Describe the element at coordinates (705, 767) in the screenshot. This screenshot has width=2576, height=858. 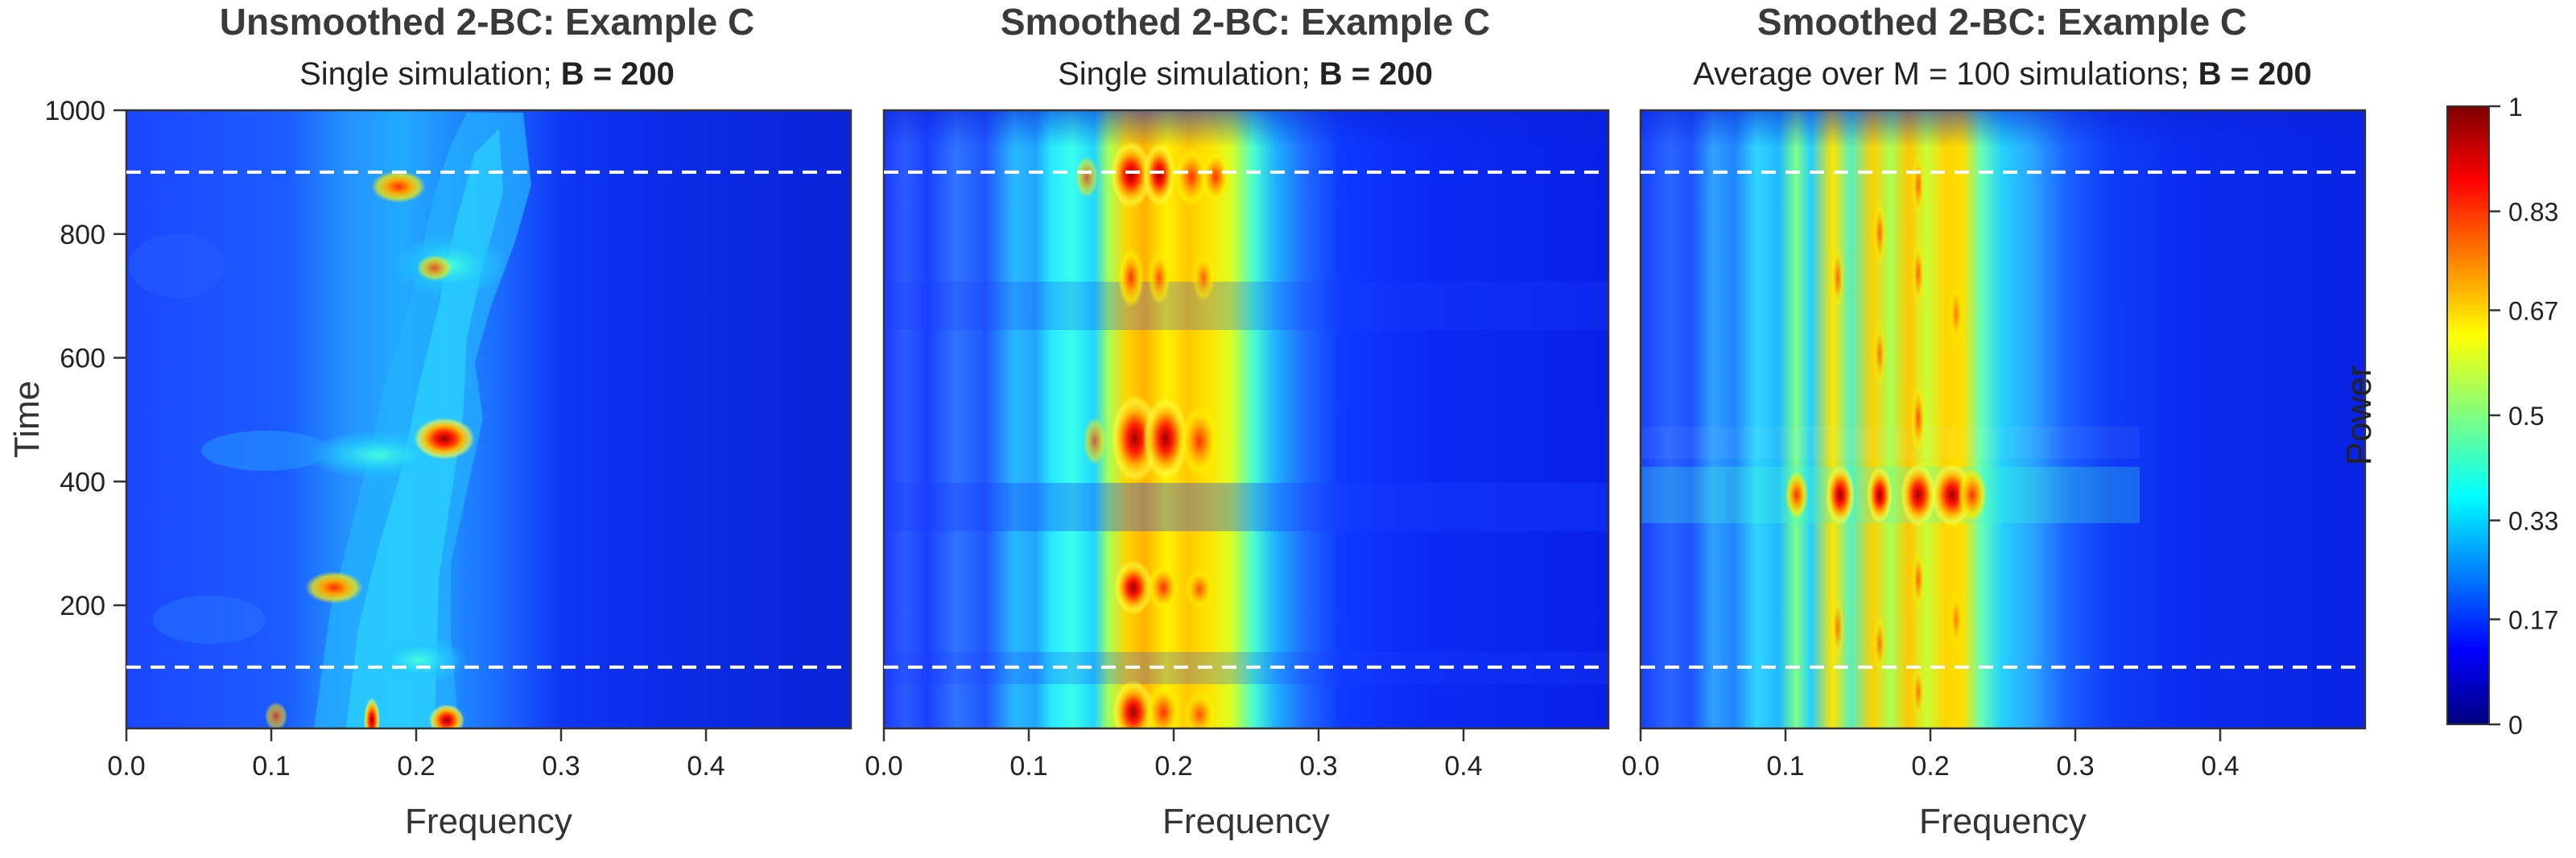
I see `panel-1-xtick-label-4: 0.4` at that location.